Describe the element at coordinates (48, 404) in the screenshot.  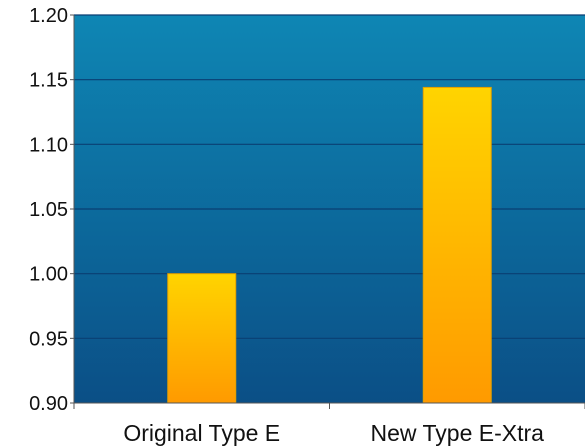
I see `y-tick-label: 0.90` at that location.